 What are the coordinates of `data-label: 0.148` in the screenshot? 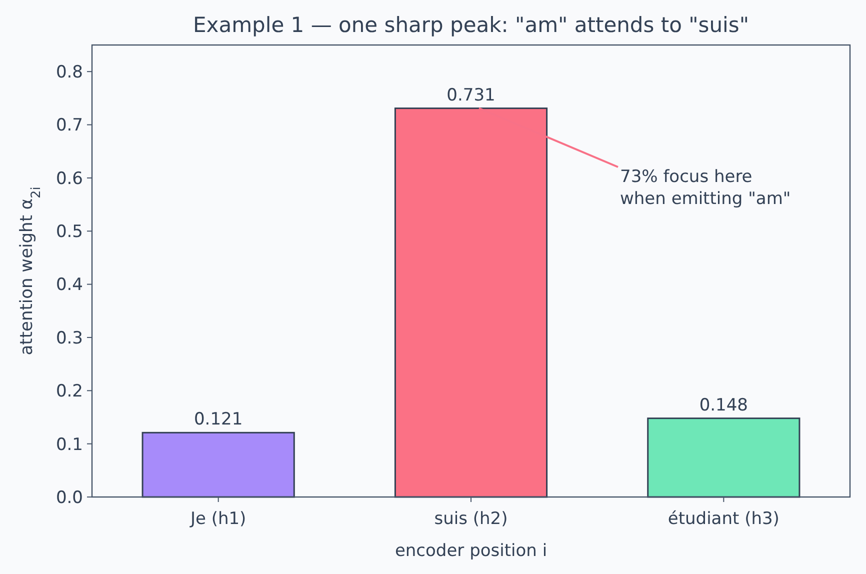 It's located at (723, 405).